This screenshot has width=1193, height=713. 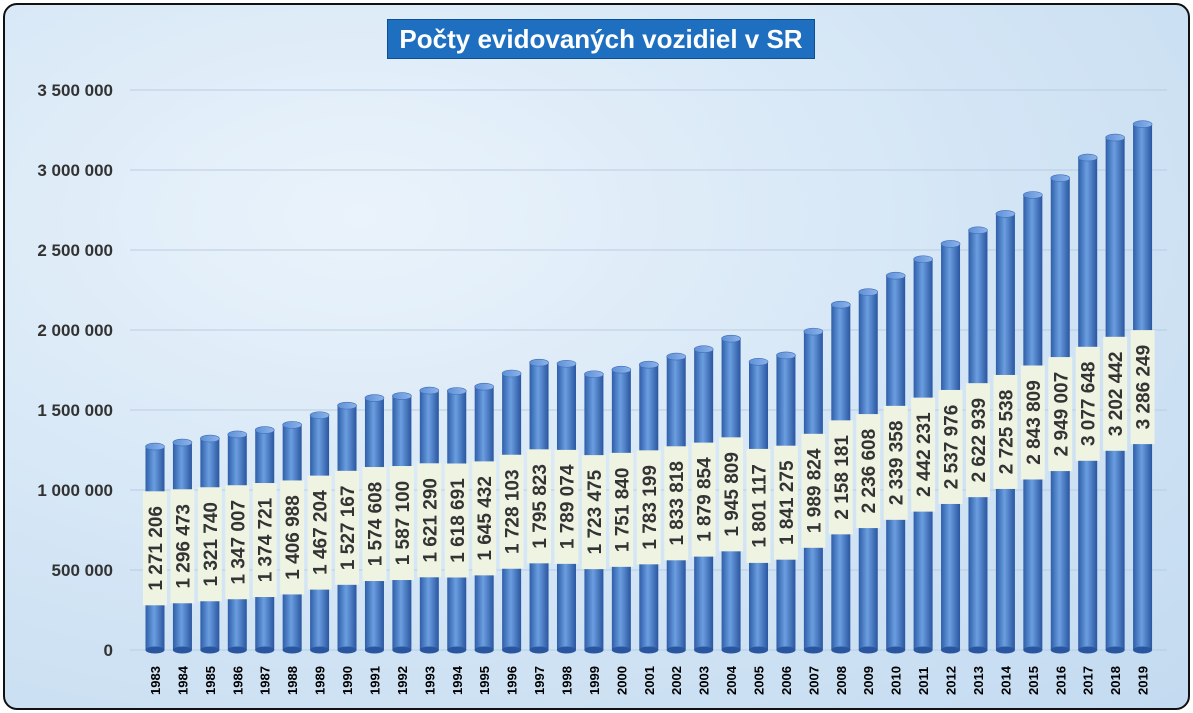 I want to click on data-label: 2 158 181, so click(x=840, y=477).